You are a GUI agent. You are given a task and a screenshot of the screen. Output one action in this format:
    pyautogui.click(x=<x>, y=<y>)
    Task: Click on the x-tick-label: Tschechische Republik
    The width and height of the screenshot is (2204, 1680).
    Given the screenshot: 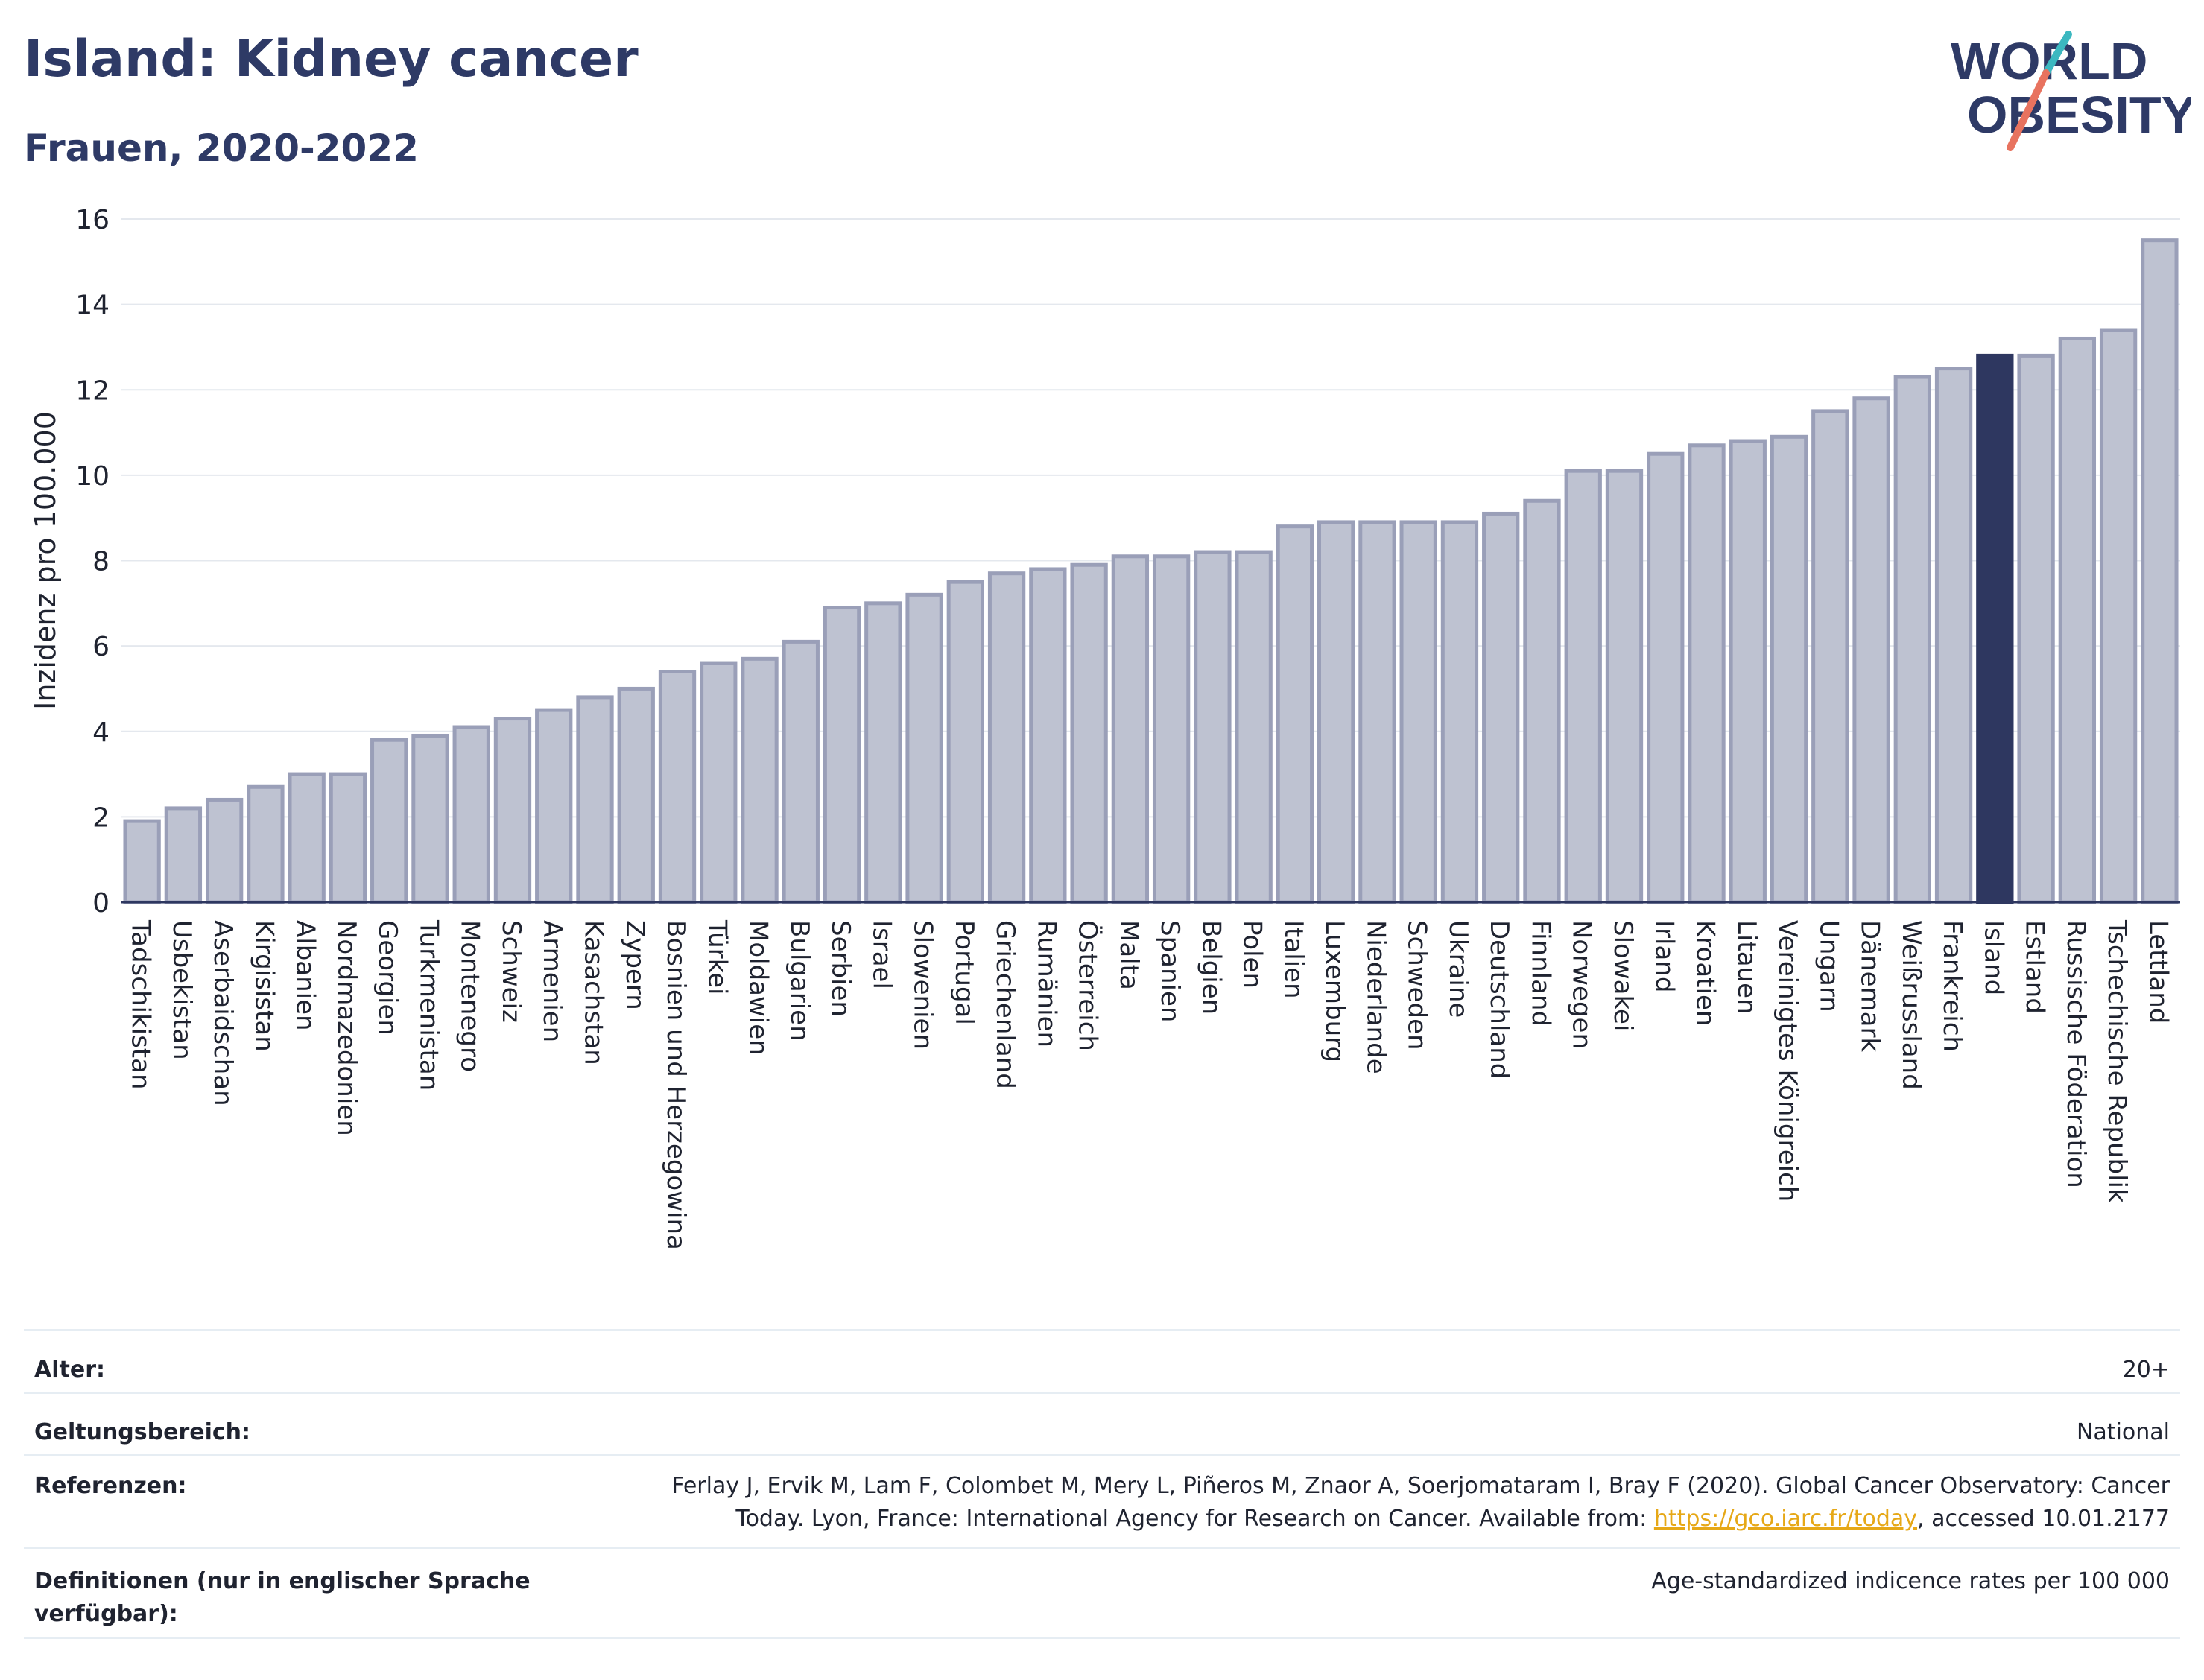 What is the action you would take?
    pyautogui.click(x=2117, y=1061)
    